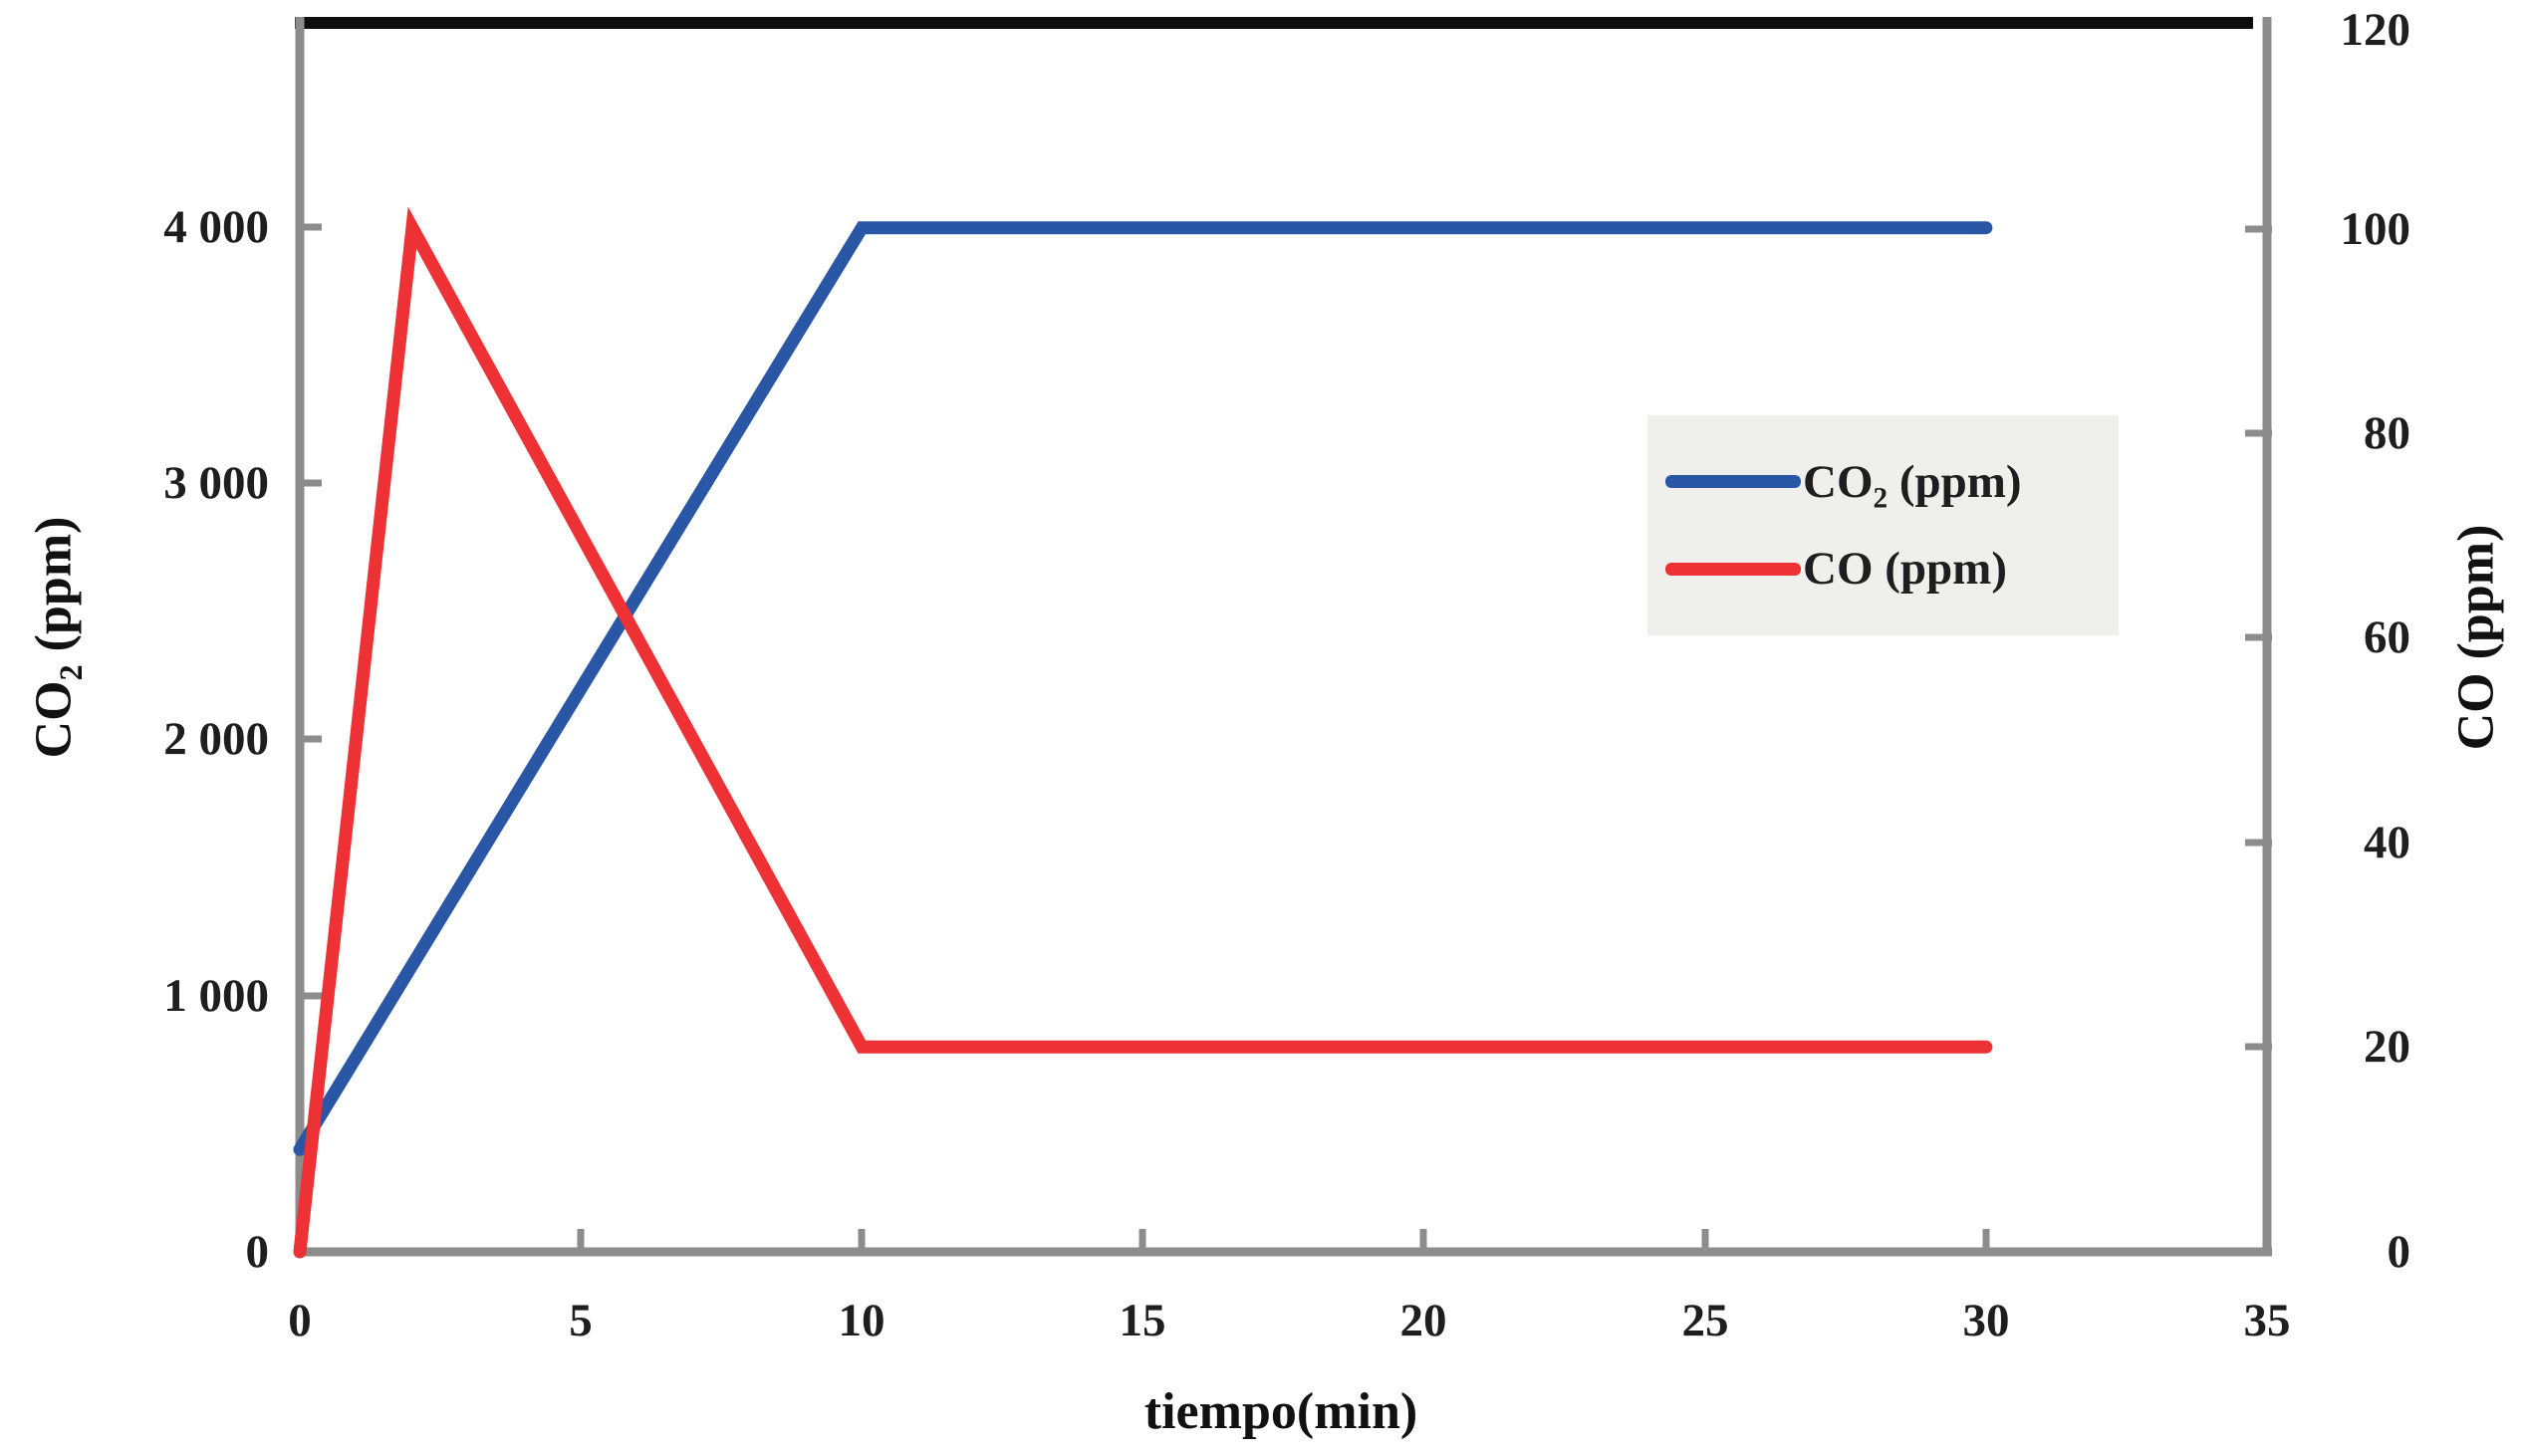  I want to click on x-label: 30, so click(1987, 1320).